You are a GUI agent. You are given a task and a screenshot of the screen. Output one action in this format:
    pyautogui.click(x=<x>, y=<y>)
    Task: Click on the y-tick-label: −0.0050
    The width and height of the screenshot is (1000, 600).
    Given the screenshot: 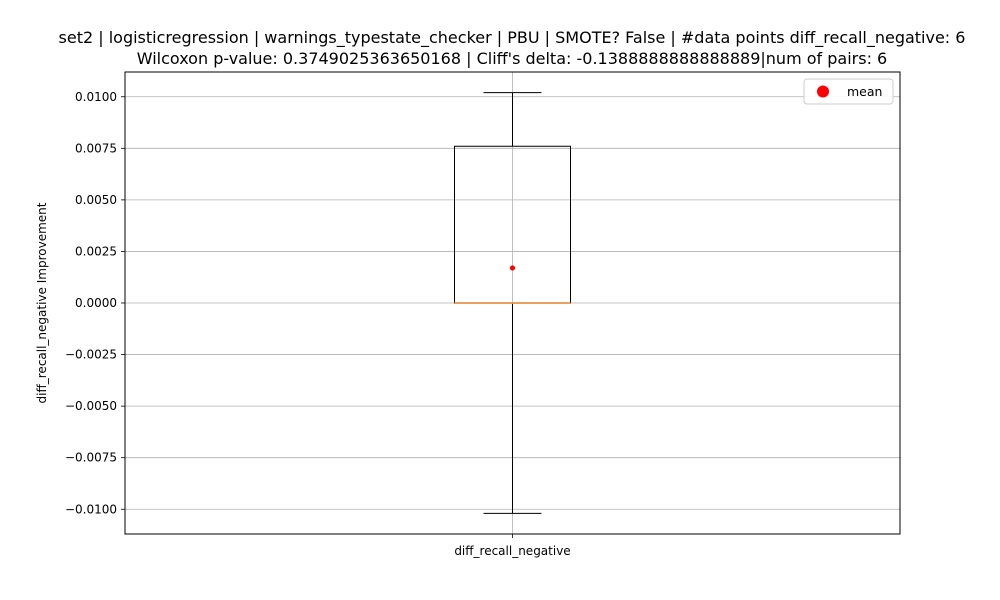 What is the action you would take?
    pyautogui.click(x=91, y=406)
    